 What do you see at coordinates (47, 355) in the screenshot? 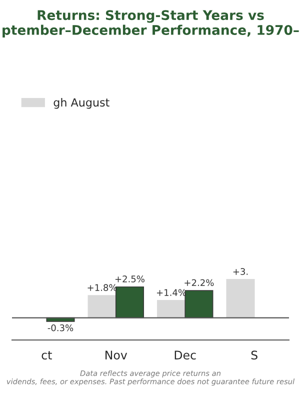
I see `x-tick-label: ct` at bounding box center [47, 355].